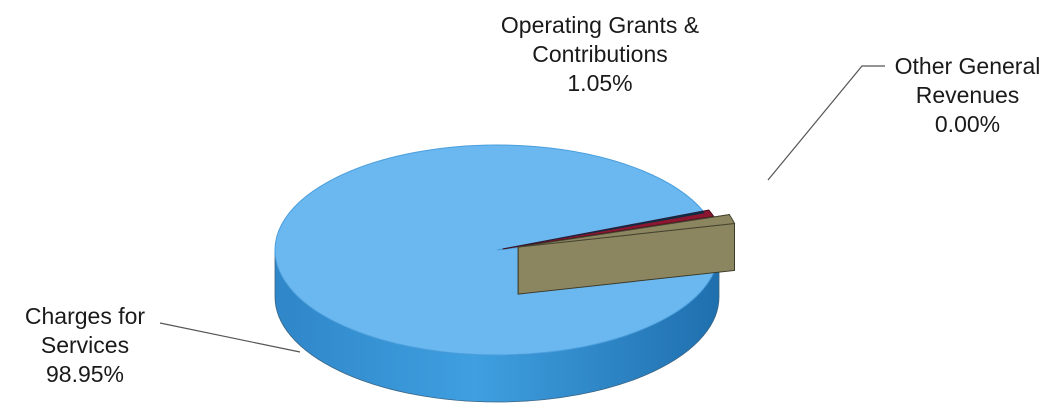 This screenshot has height=404, width=1059. I want to click on slice-label-other-general-revenues: Other General Revenues 0.00%, so click(964, 95).